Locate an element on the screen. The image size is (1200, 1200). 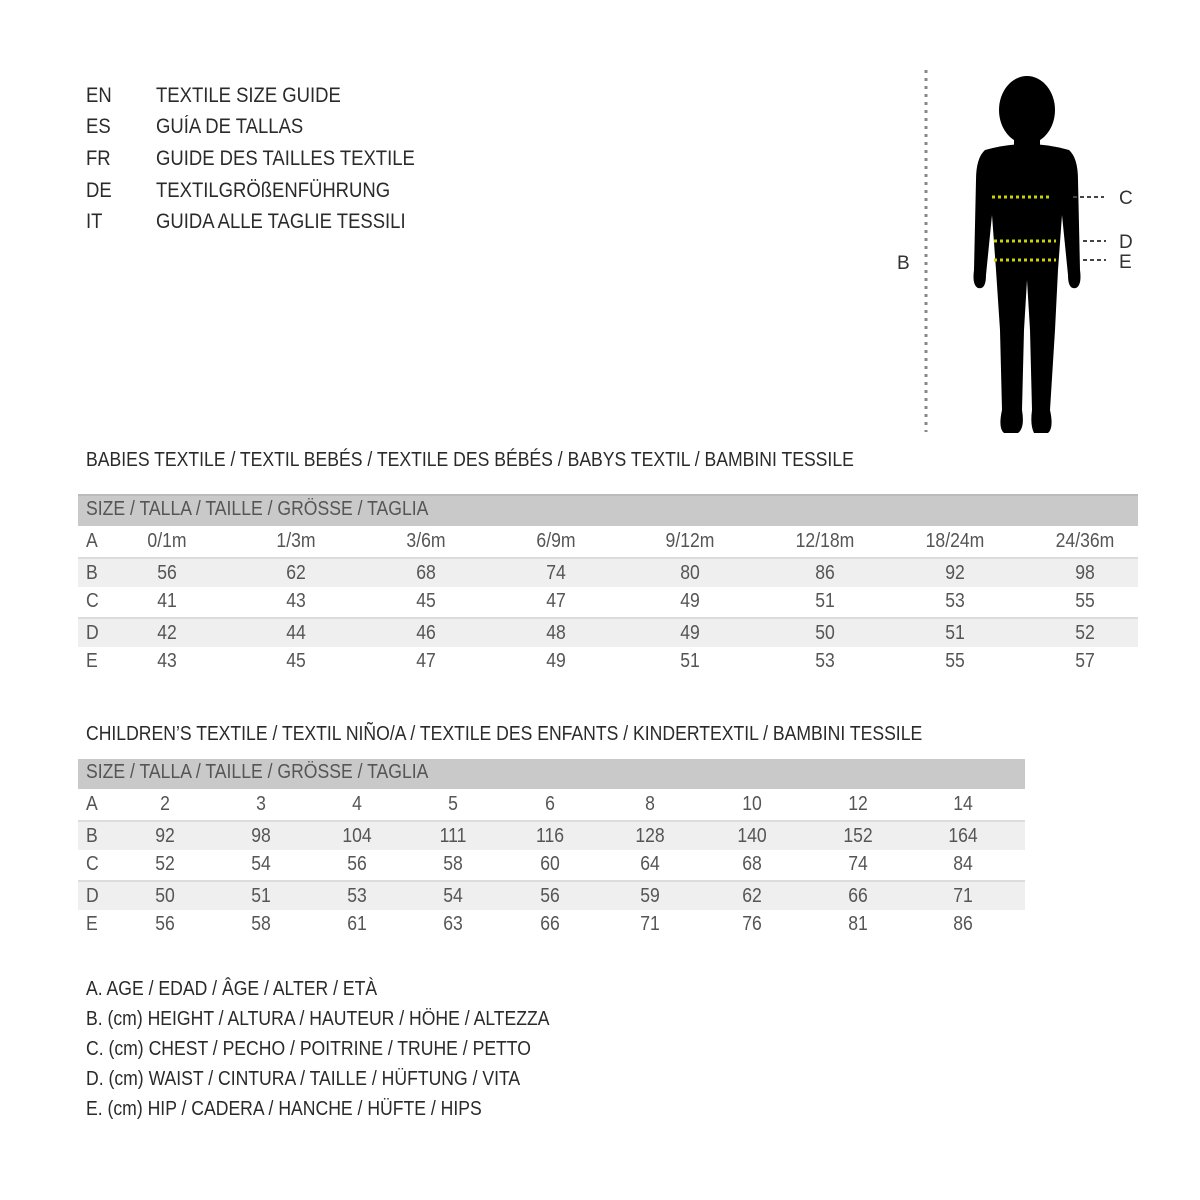
table-cell: 128 is located at coordinates (650, 836).